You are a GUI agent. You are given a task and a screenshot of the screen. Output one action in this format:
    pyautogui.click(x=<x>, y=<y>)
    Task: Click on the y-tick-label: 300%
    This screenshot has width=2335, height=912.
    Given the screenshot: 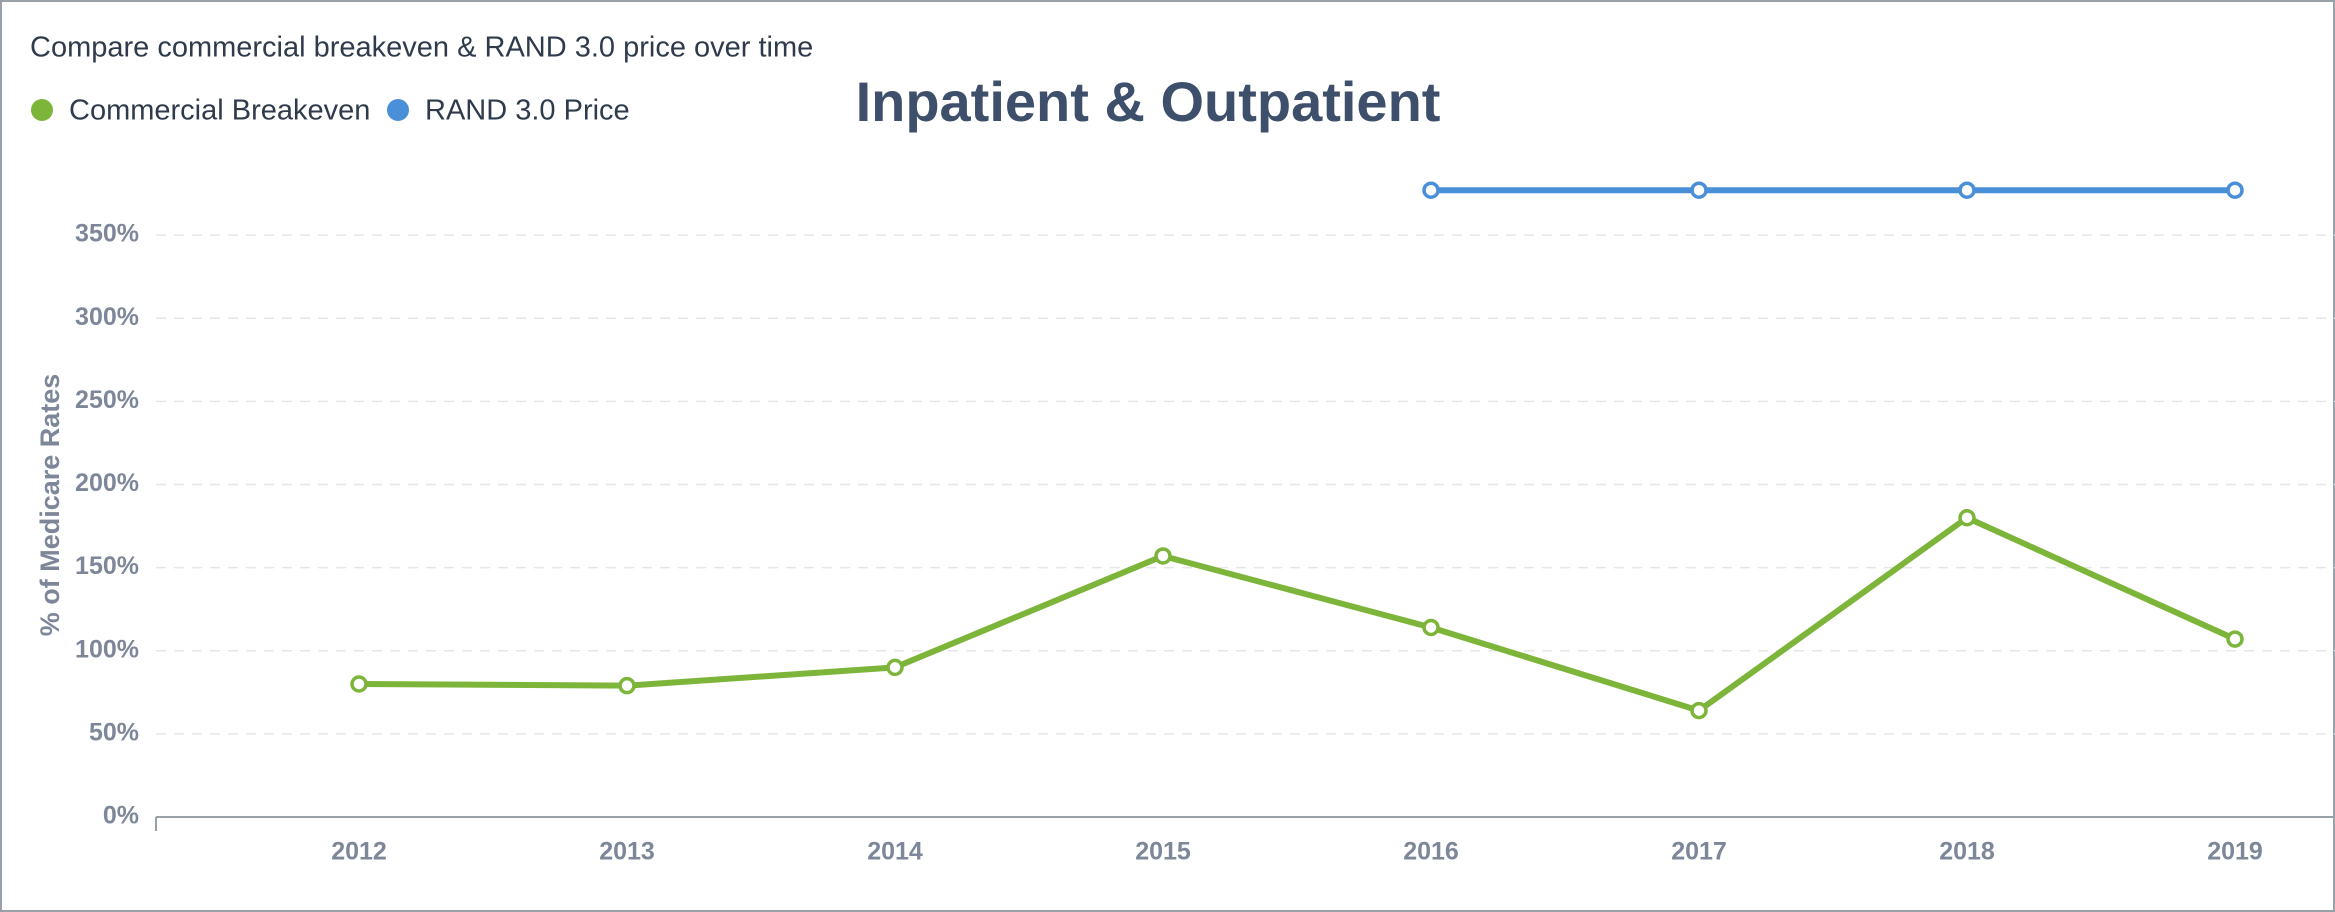 What is the action you would take?
    pyautogui.click(x=107, y=317)
    